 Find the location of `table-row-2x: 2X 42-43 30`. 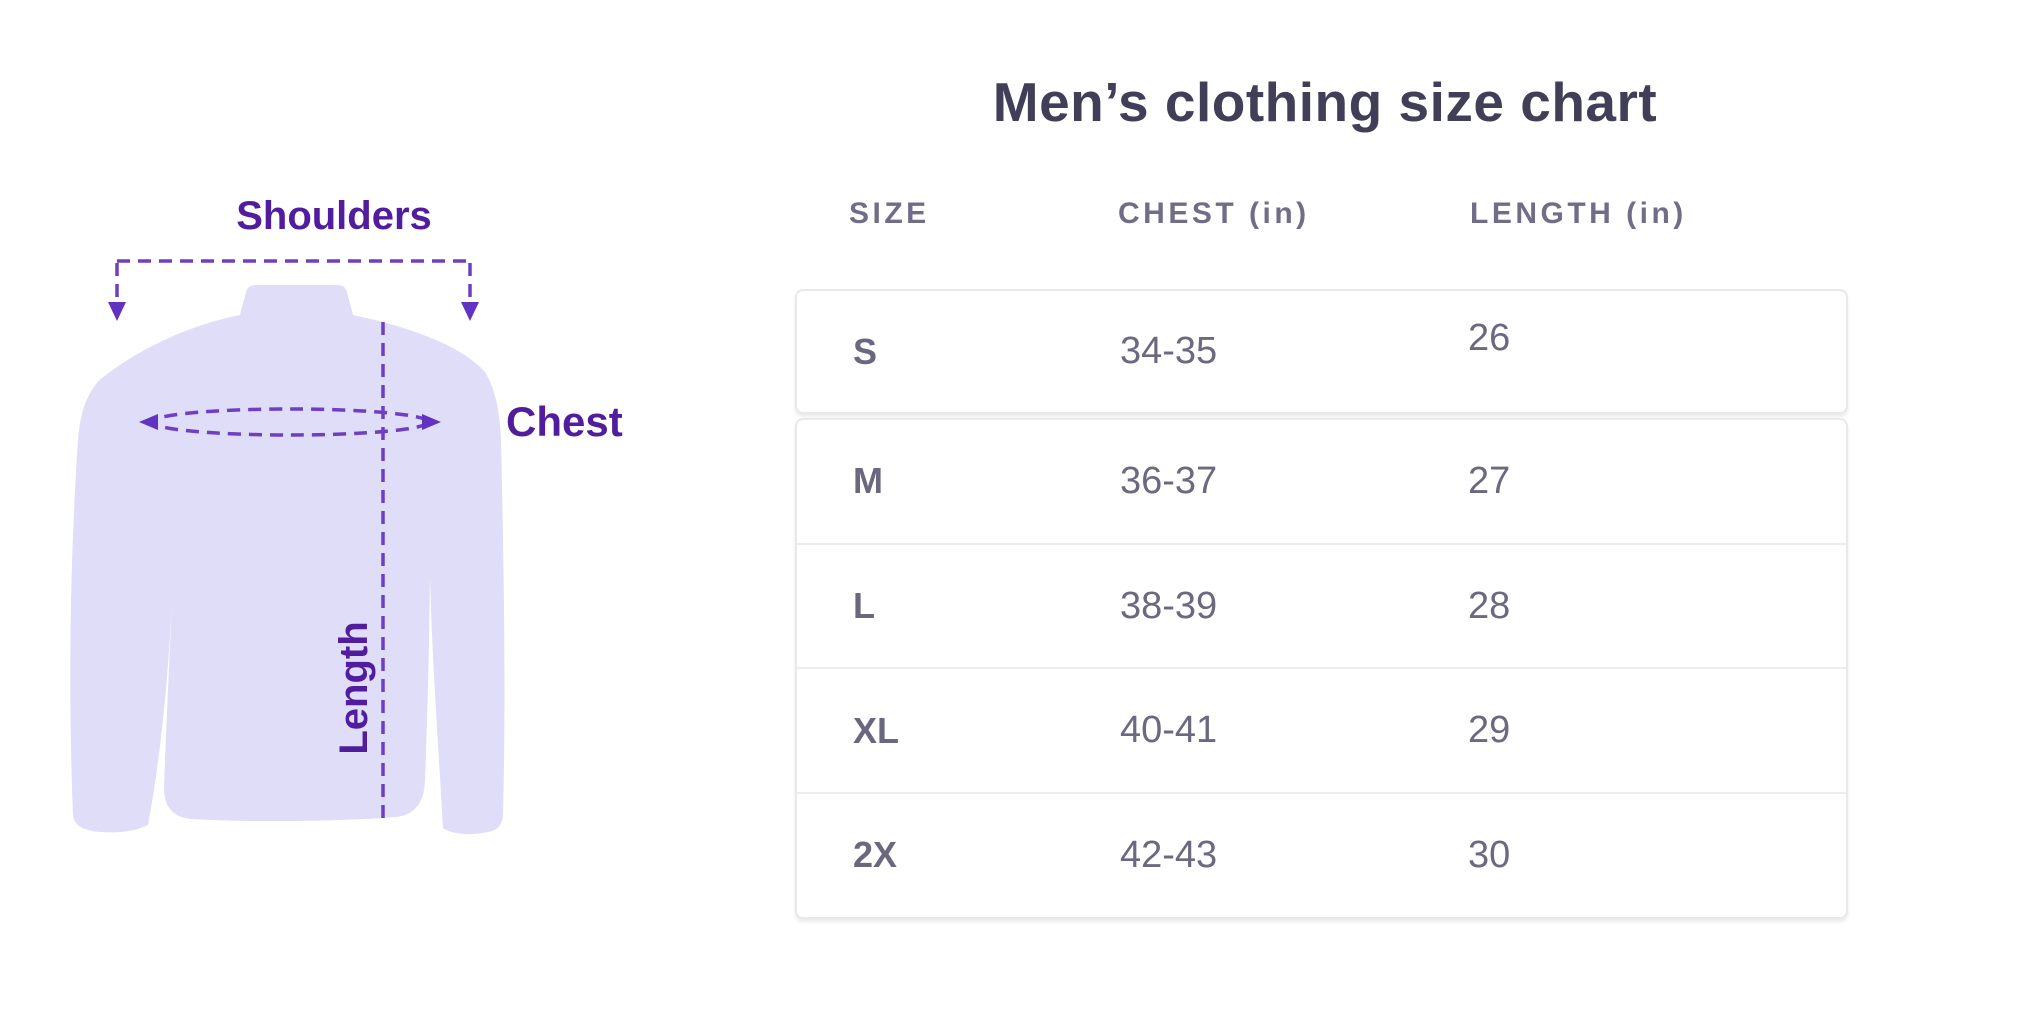

table-row-2x: 2X 42-43 30 is located at coordinates (1321, 854).